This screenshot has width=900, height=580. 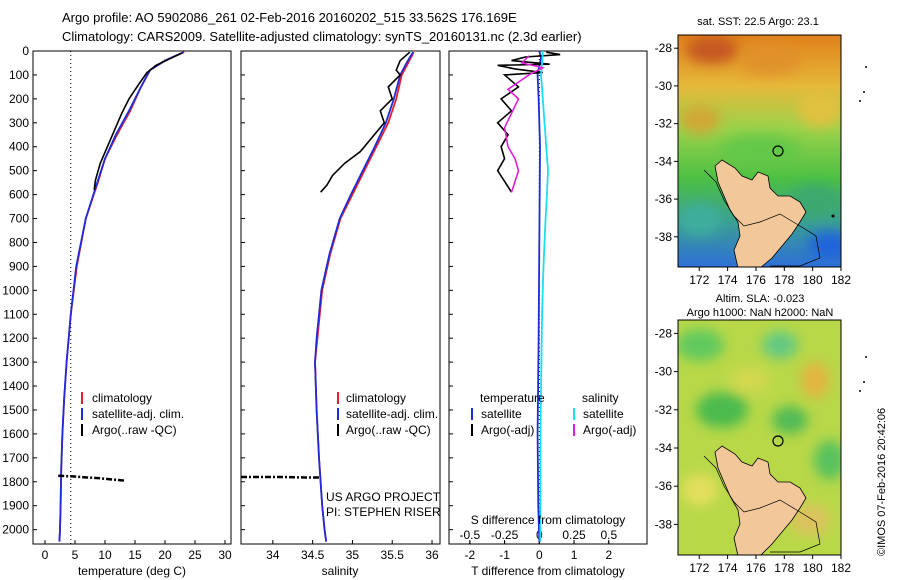 I want to click on x-tick-label: -1, so click(x=504, y=555).